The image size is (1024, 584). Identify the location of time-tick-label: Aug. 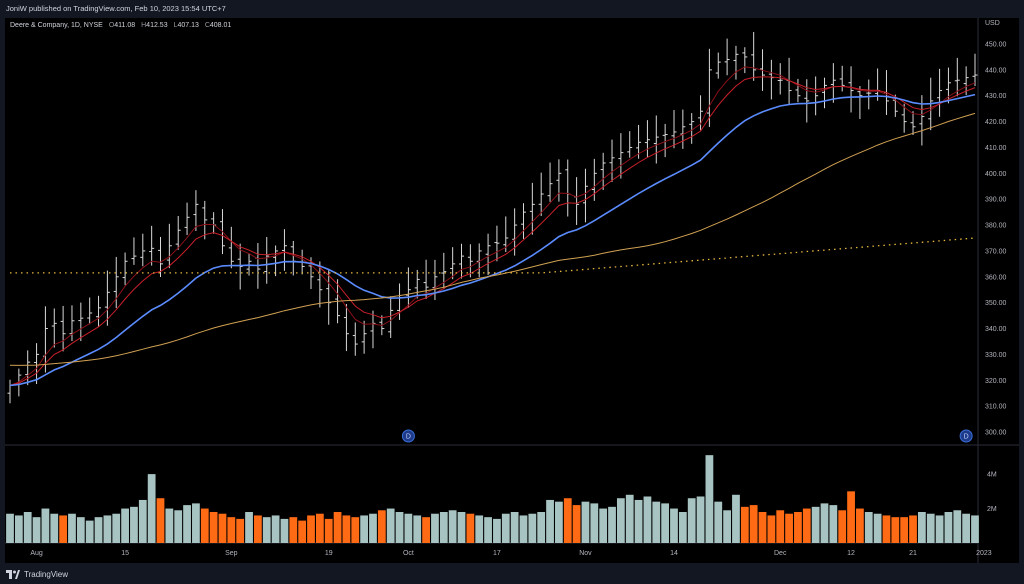
(36, 553).